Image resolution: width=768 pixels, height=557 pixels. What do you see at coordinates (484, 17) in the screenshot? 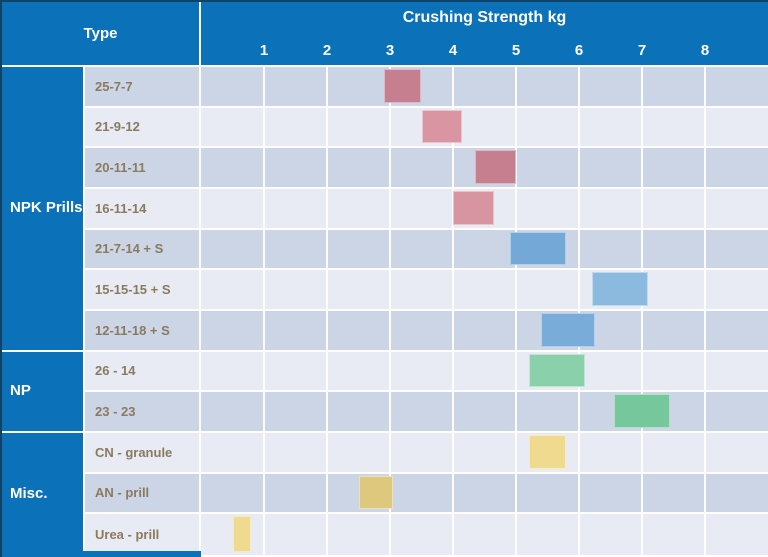
I see `chart-title: Crushing Strength kg` at bounding box center [484, 17].